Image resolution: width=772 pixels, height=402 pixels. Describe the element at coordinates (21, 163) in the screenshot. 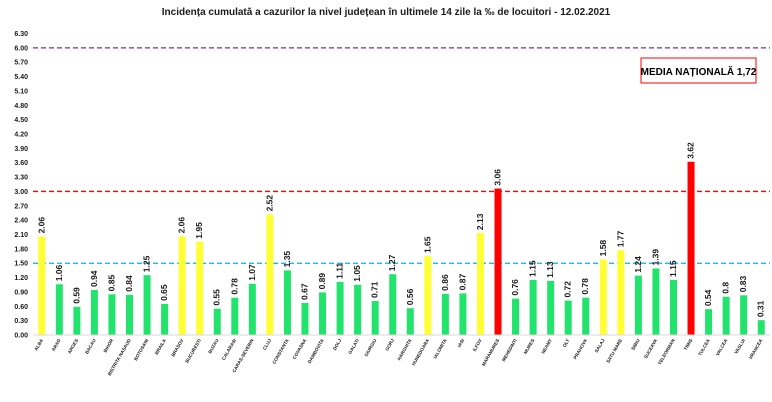

I see `y-tick-label: 3.60` at that location.